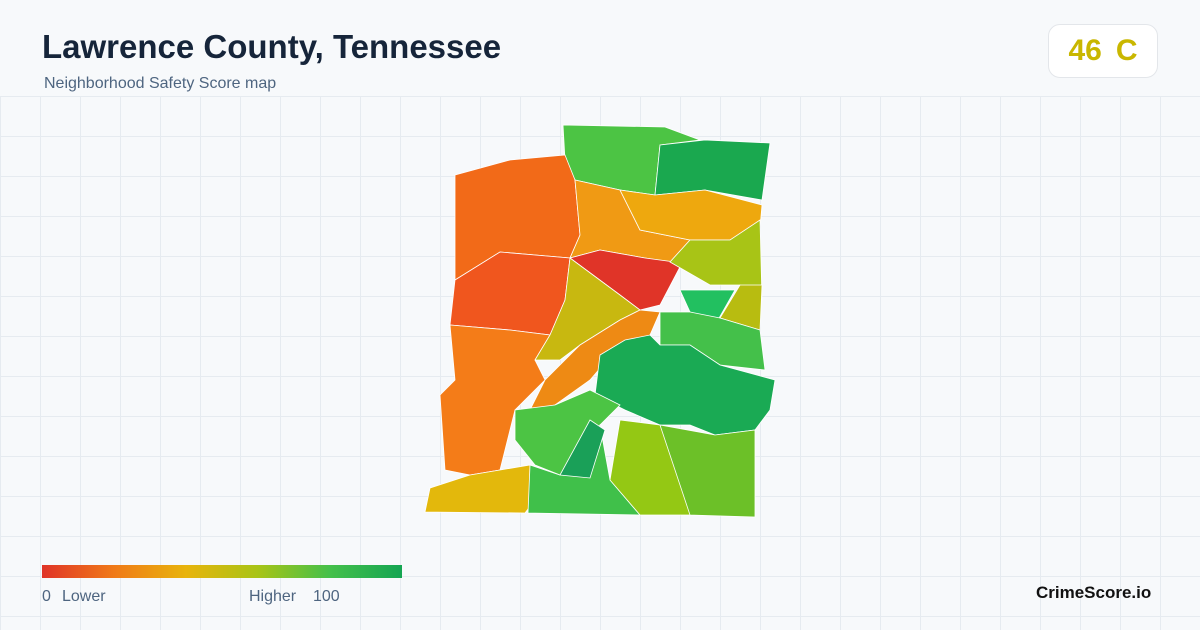  Describe the element at coordinates (160, 83) in the screenshot. I see `subtitle: Neighborhood Safety Score map` at that location.